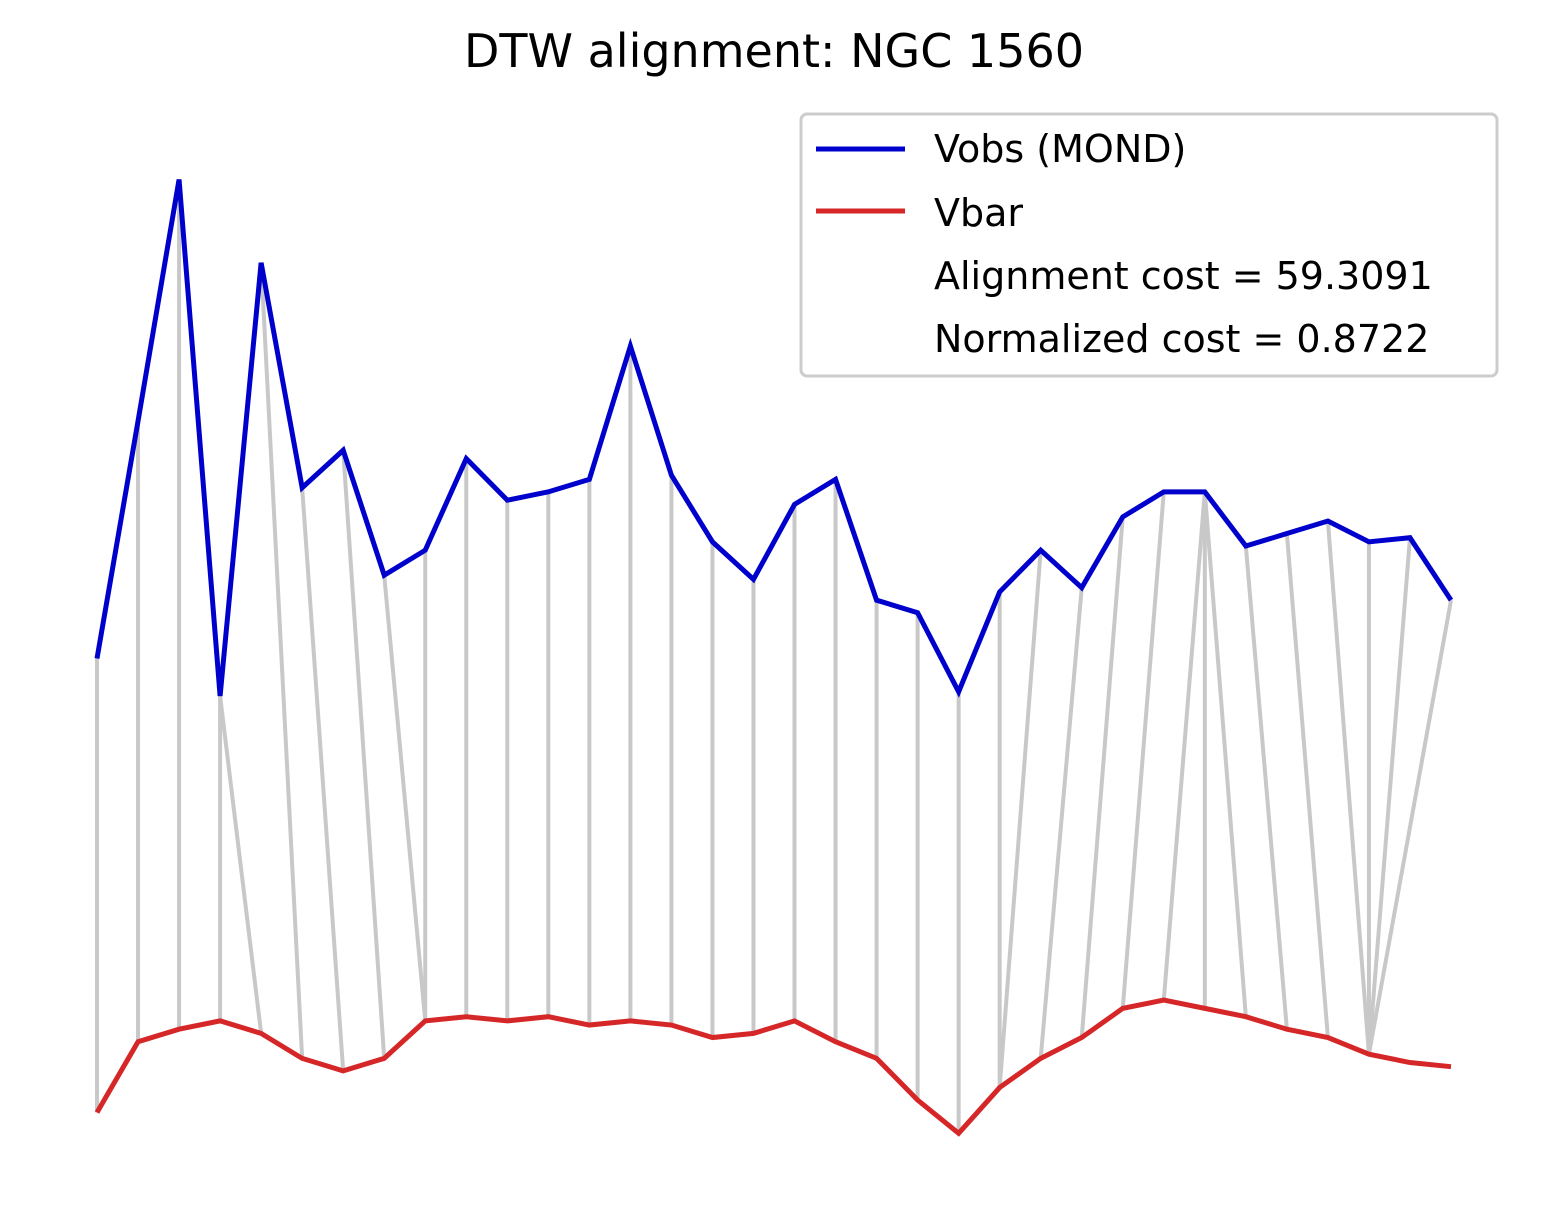 The width and height of the screenshot is (1548, 1231). Describe the element at coordinates (1183, 276) in the screenshot. I see `alignment-cost-text: Alignment cost = 59.3091` at that location.